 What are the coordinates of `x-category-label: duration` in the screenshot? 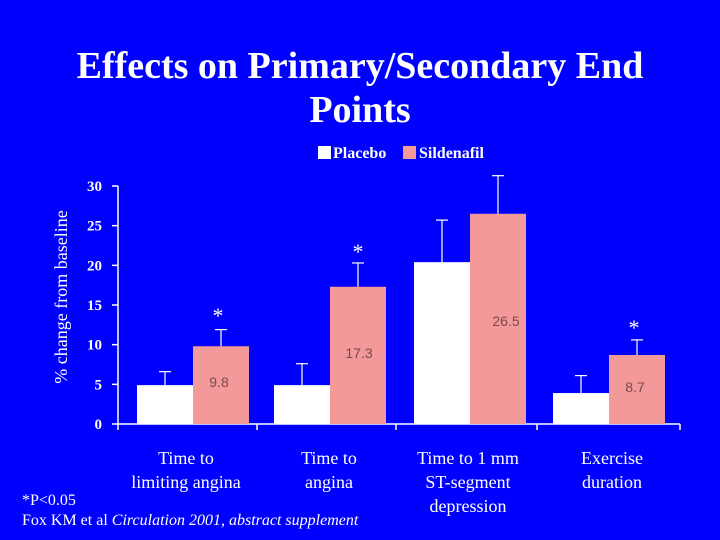 It's located at (612, 482).